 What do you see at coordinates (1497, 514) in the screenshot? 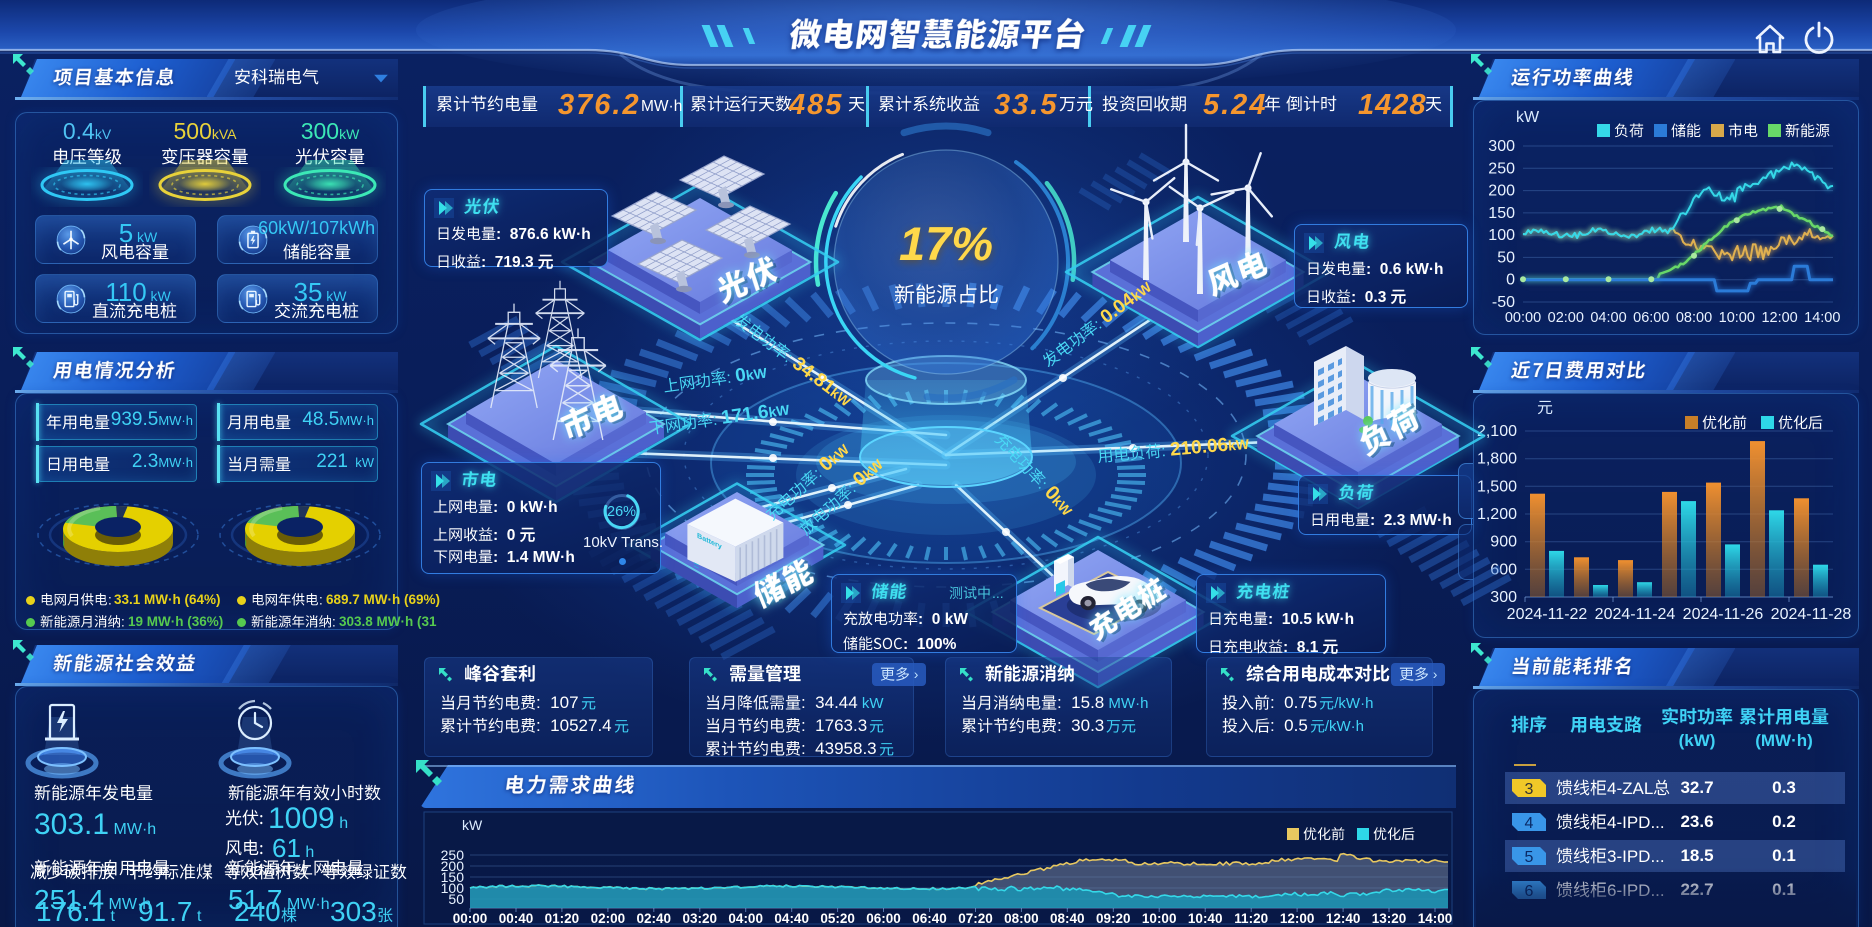
I see `svg-text: 1,200` at bounding box center [1497, 514].